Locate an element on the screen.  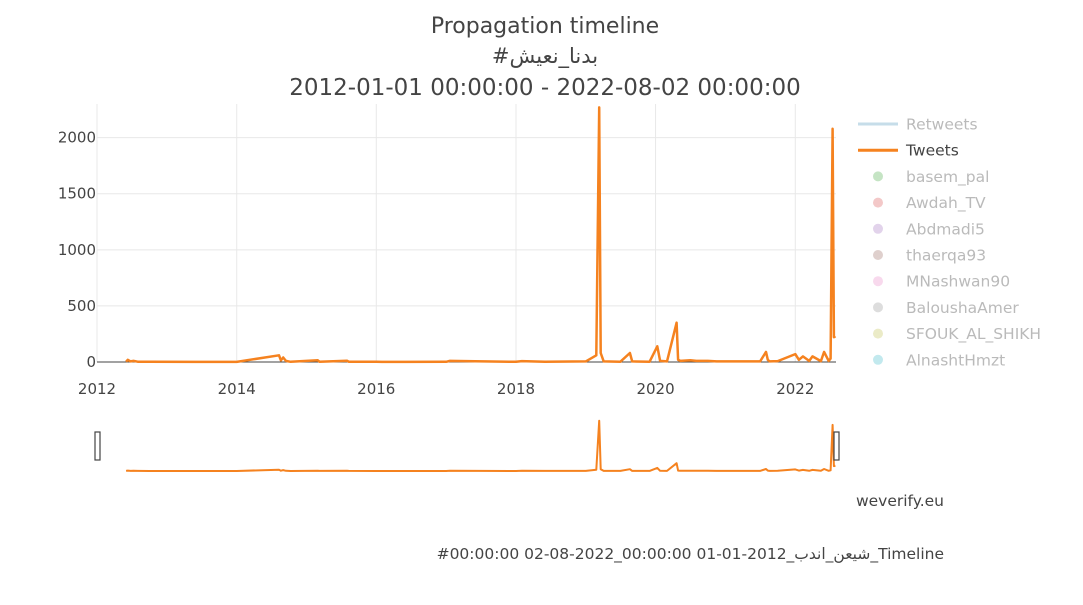
range-slider is located at coordinates (467, 445).